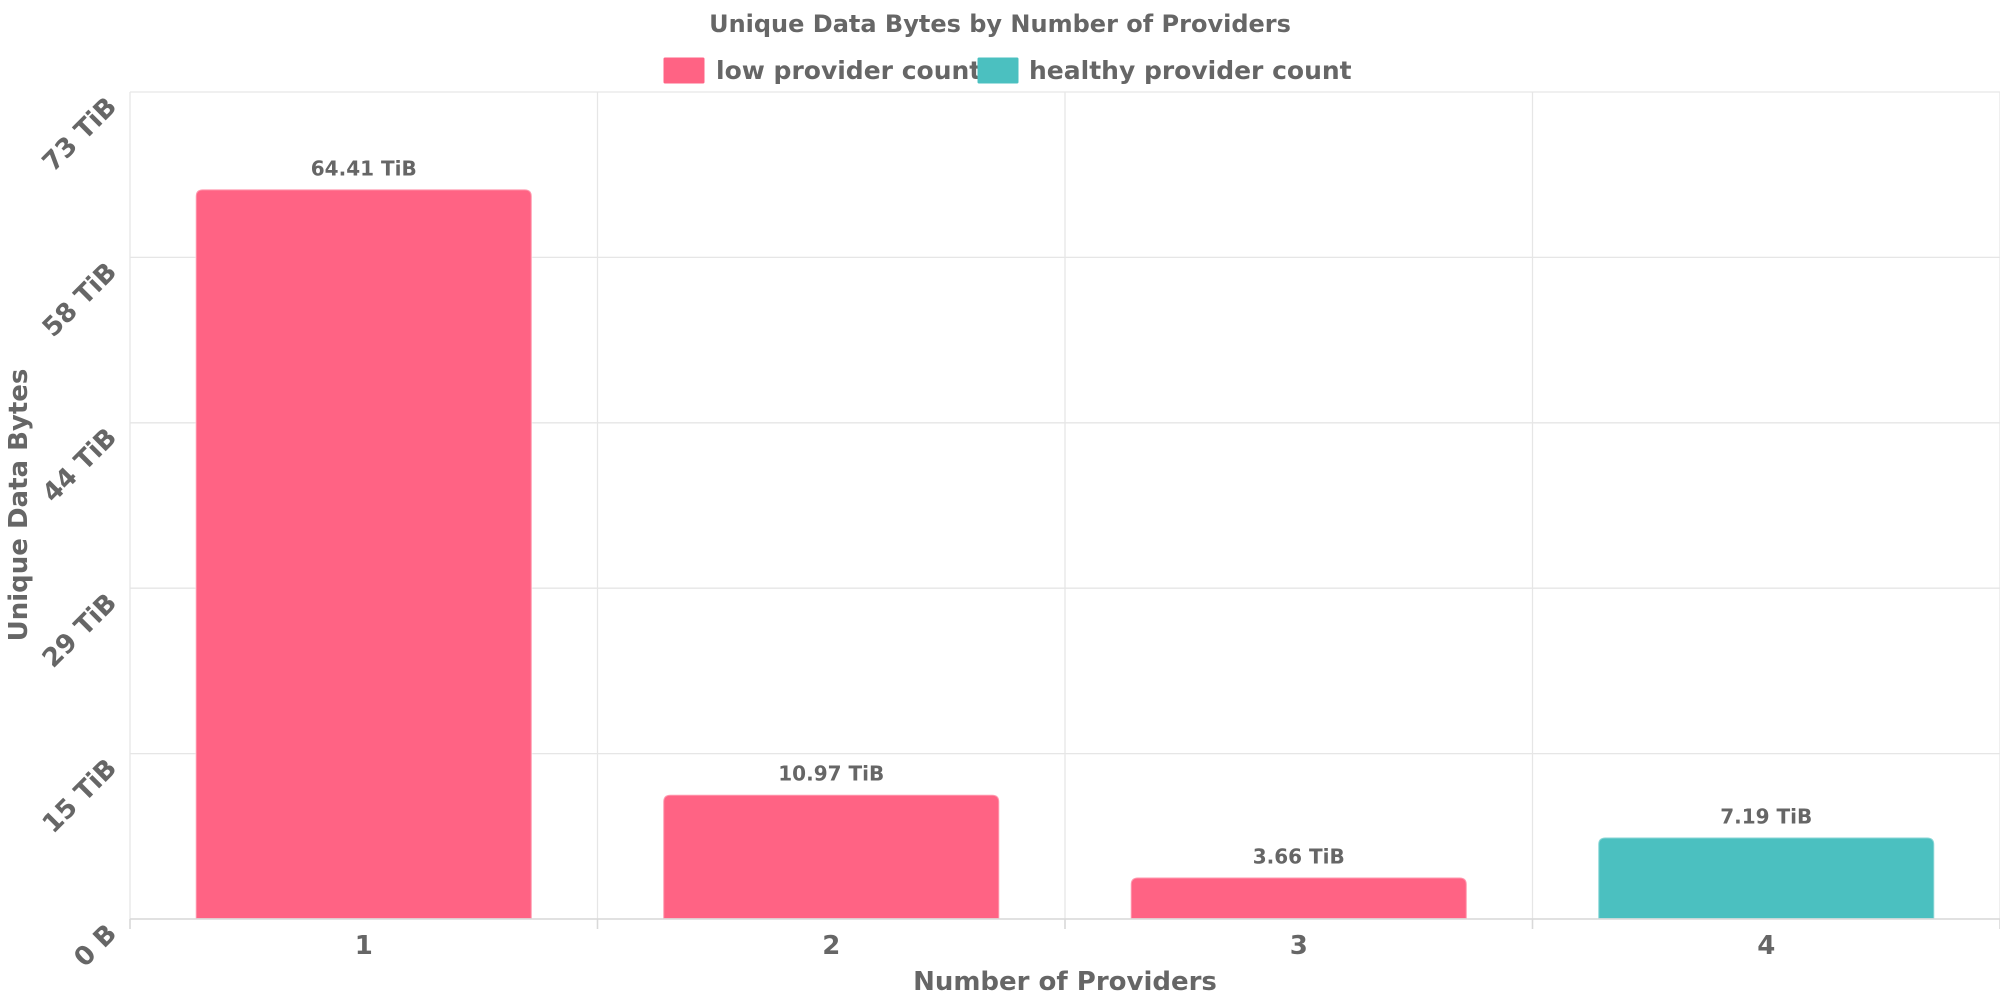 This screenshot has width=2000, height=1000. Describe the element at coordinates (1065, 982) in the screenshot. I see `x-axis-title: Number of Providers` at that location.